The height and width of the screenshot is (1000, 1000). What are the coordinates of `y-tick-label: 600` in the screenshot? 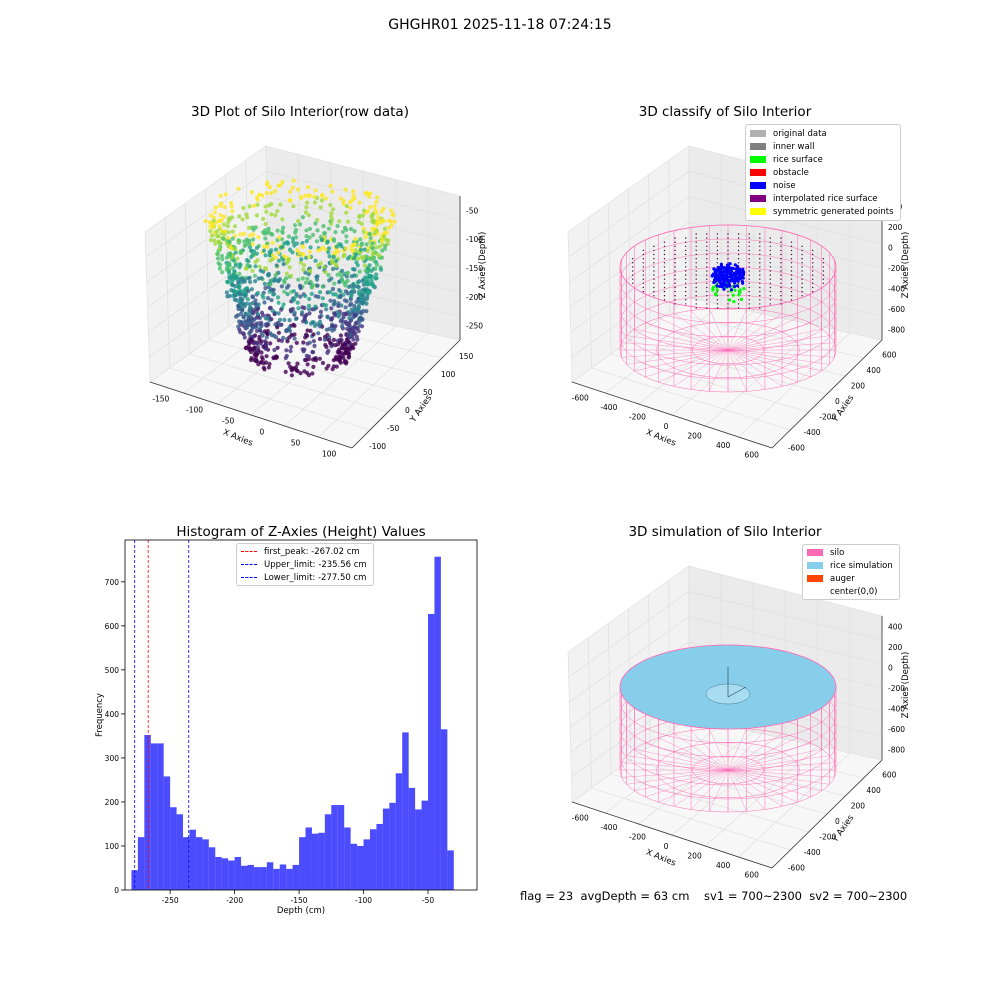 It's located at (889, 355).